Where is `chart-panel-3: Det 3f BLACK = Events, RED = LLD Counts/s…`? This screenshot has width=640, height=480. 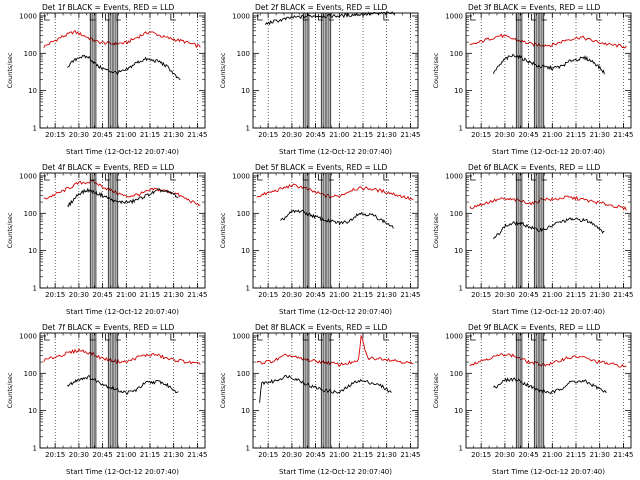 chart-panel-3: Det 3f BLACK = Events, RED = LLD Counts/s… is located at coordinates (533, 79).